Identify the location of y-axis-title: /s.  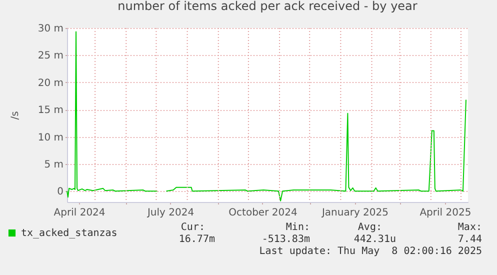
(15, 115).